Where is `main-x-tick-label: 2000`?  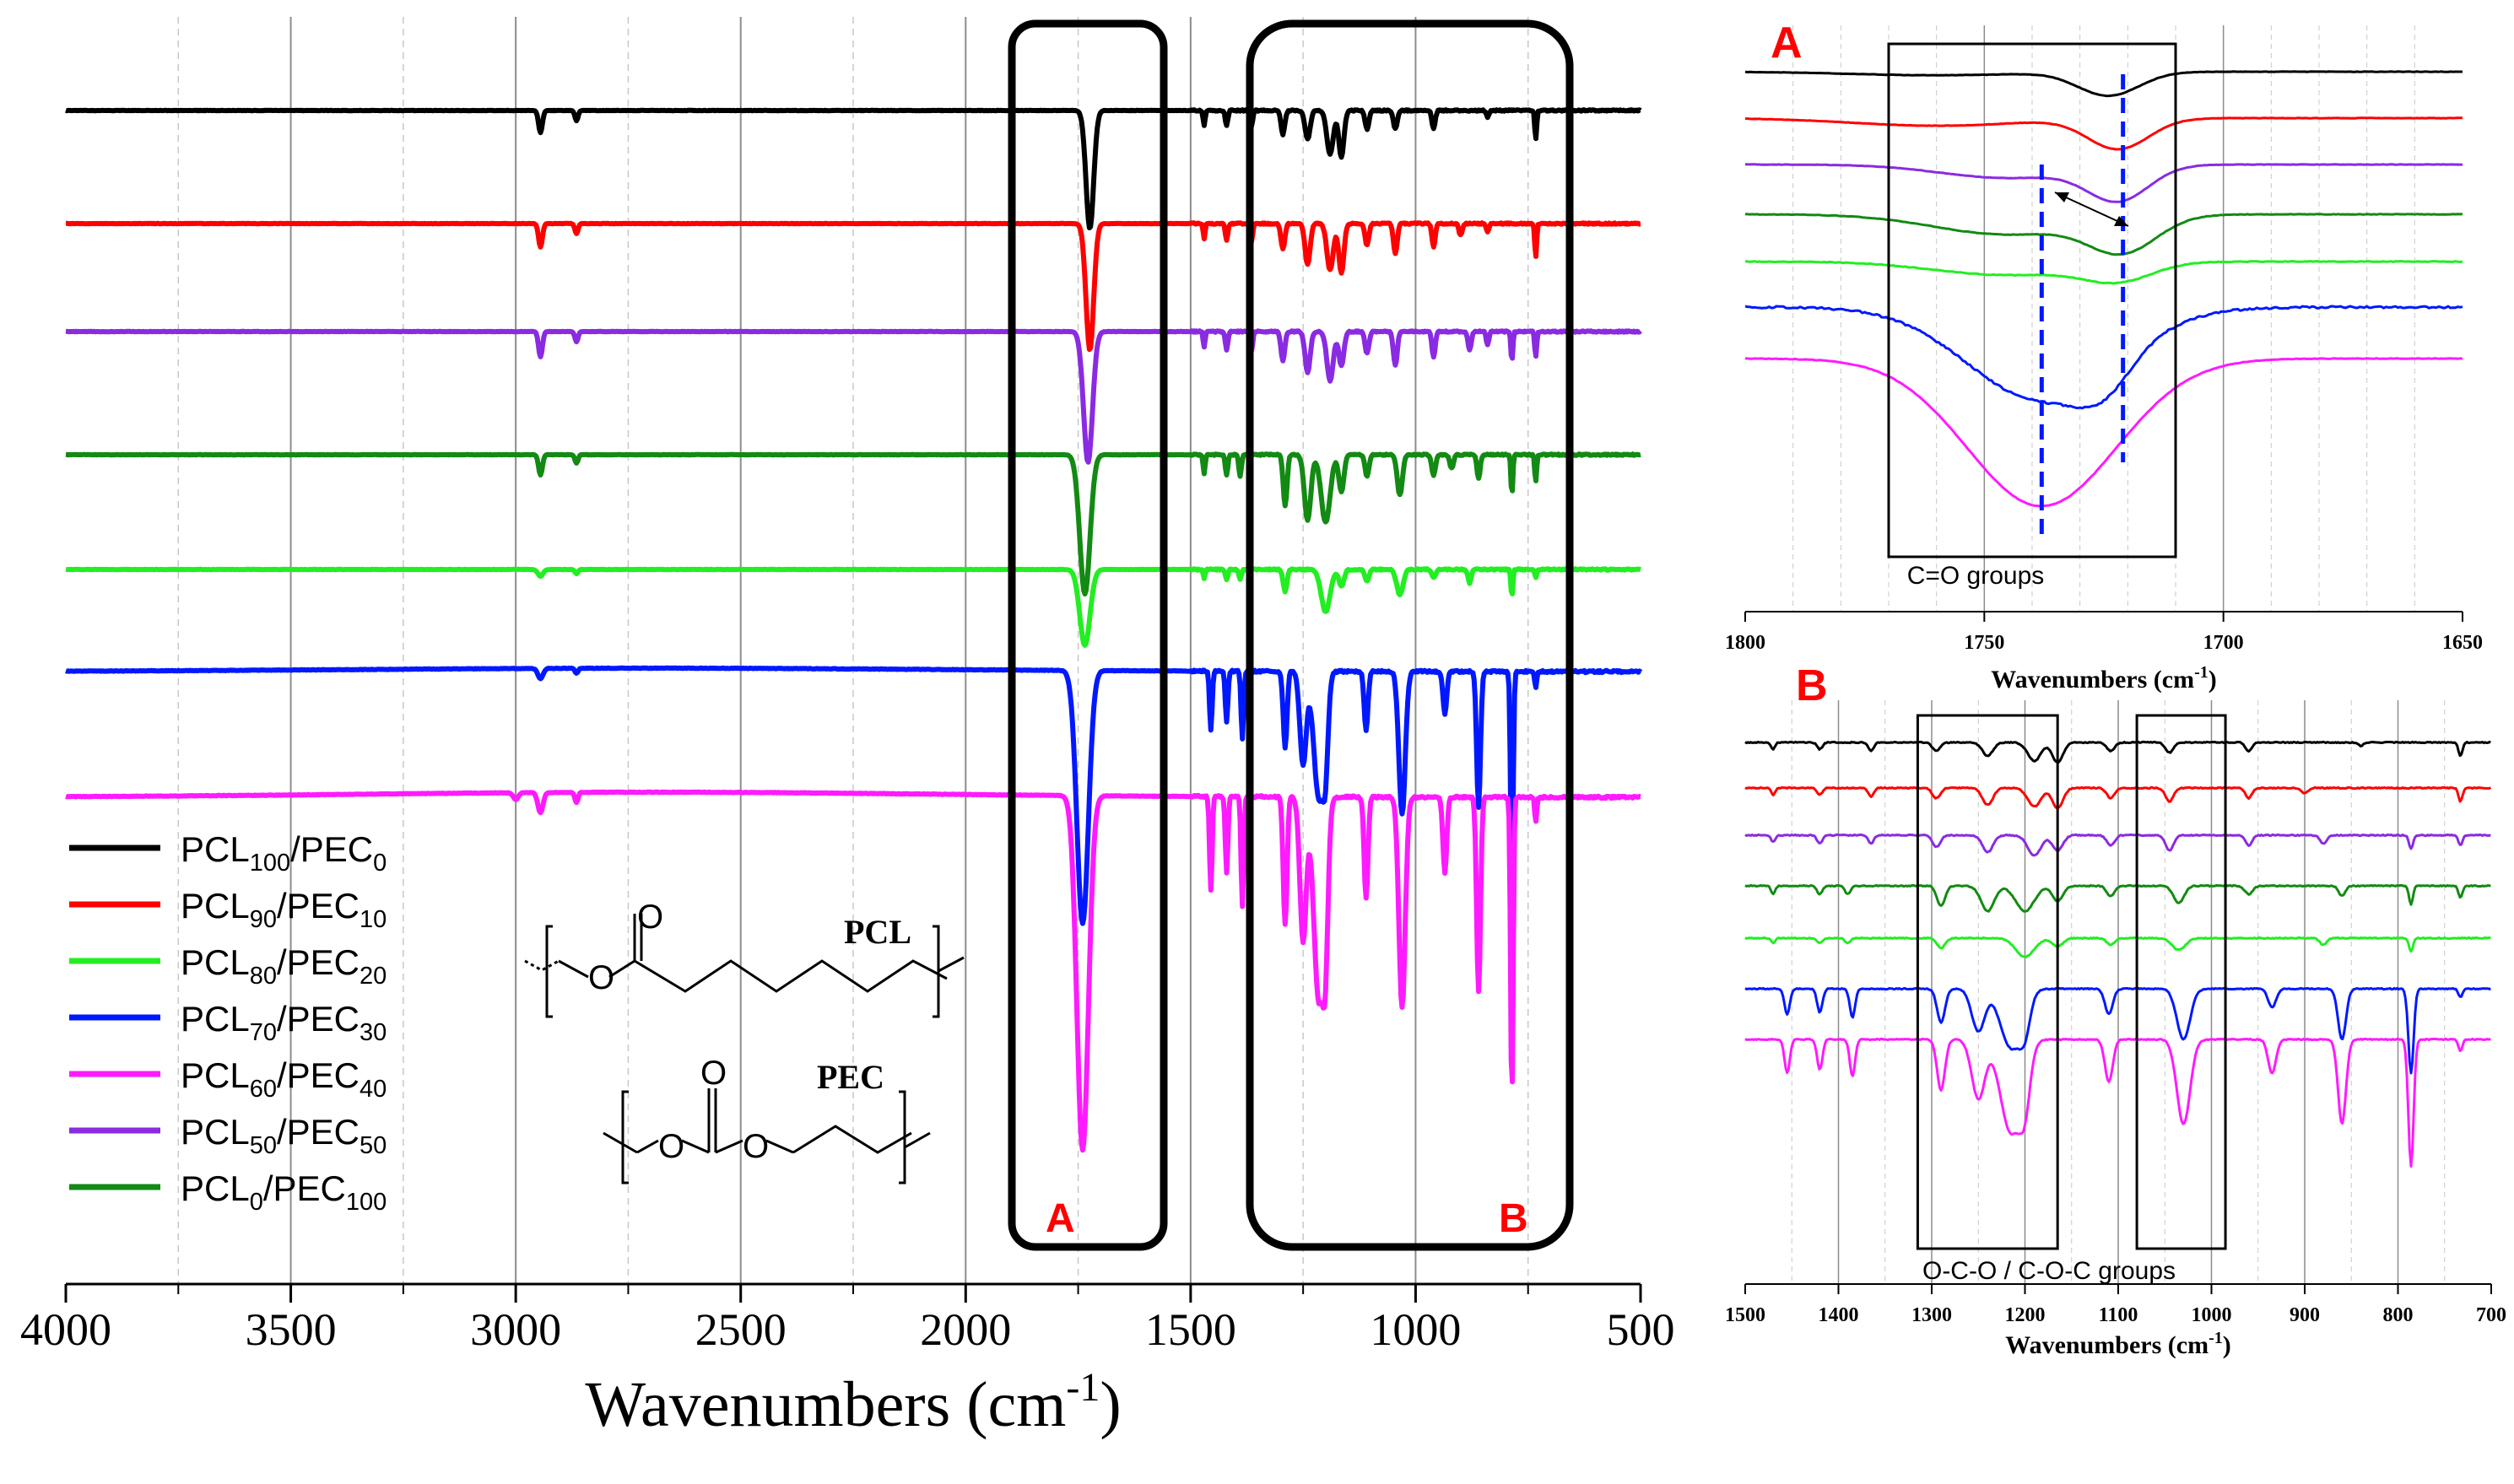
main-x-tick-label: 2000 is located at coordinates (965, 1329).